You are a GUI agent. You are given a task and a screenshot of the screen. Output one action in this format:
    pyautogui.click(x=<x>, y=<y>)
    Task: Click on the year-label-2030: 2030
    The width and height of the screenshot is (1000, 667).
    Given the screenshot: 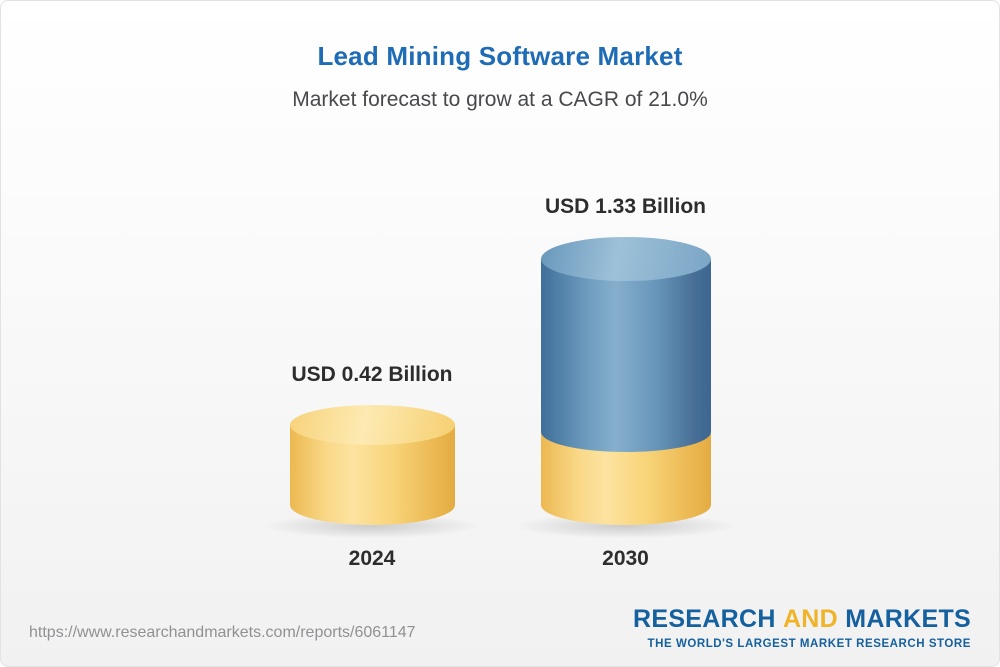 What is the action you would take?
    pyautogui.click(x=625, y=558)
    